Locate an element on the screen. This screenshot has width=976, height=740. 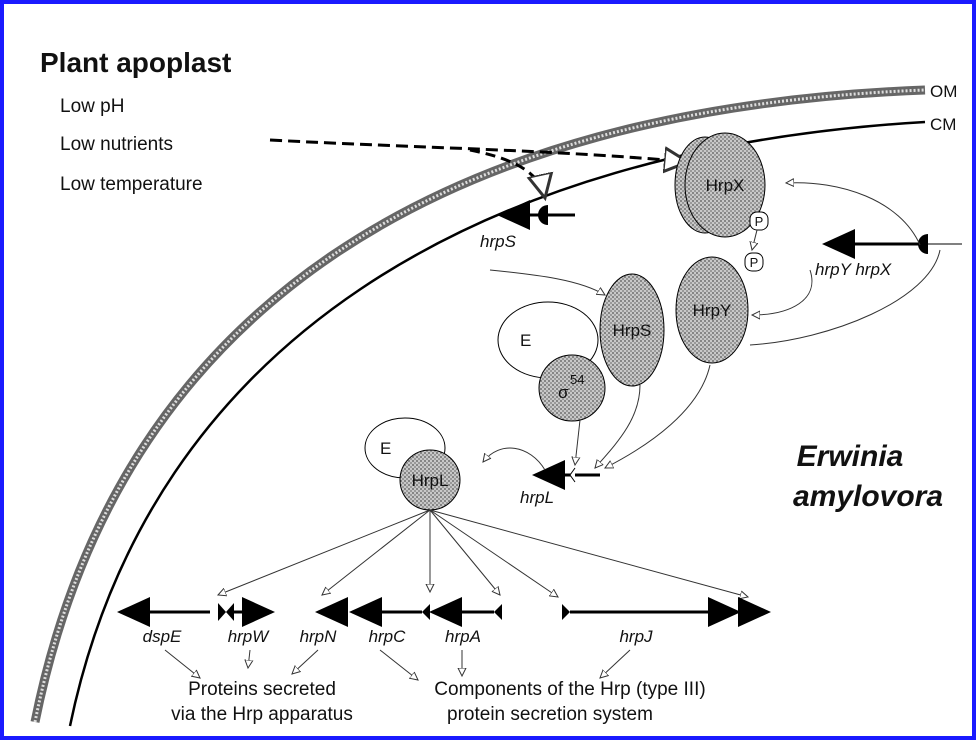
protein-label: σ is located at coordinates (563, 392).